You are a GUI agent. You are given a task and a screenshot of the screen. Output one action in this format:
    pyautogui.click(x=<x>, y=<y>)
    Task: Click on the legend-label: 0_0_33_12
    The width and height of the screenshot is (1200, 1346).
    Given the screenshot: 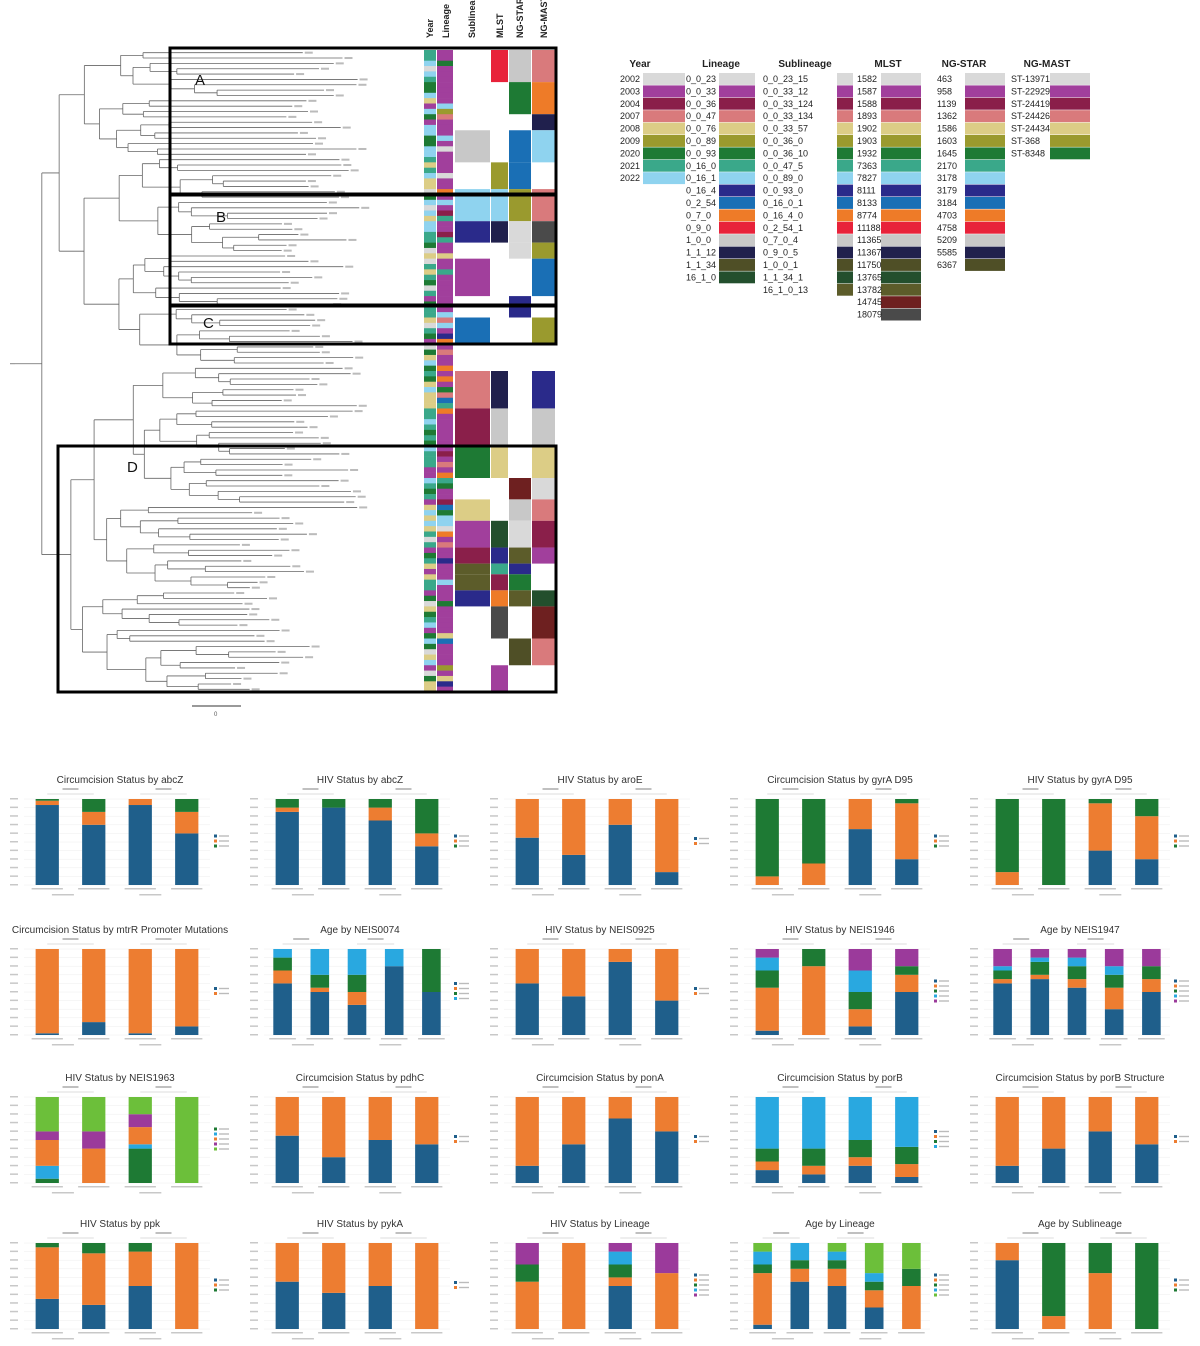 What is the action you would take?
    pyautogui.click(x=785, y=91)
    